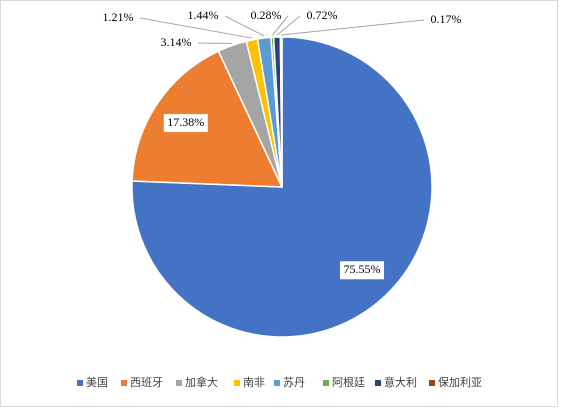 The height and width of the screenshot is (408, 562). I want to click on data-label: 0.17%, so click(446, 19).